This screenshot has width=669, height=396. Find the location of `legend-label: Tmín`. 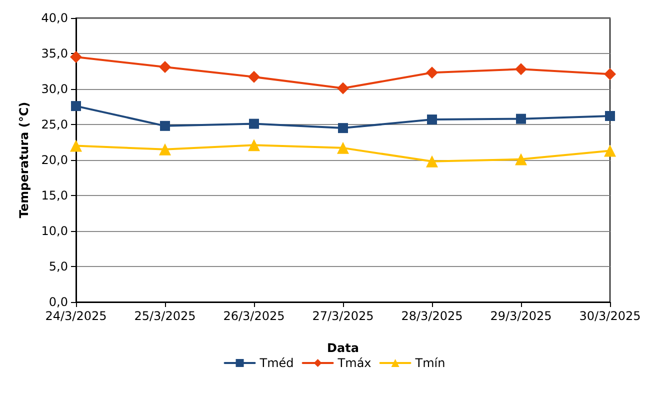

legend-label: Tmín is located at coordinates (430, 363).